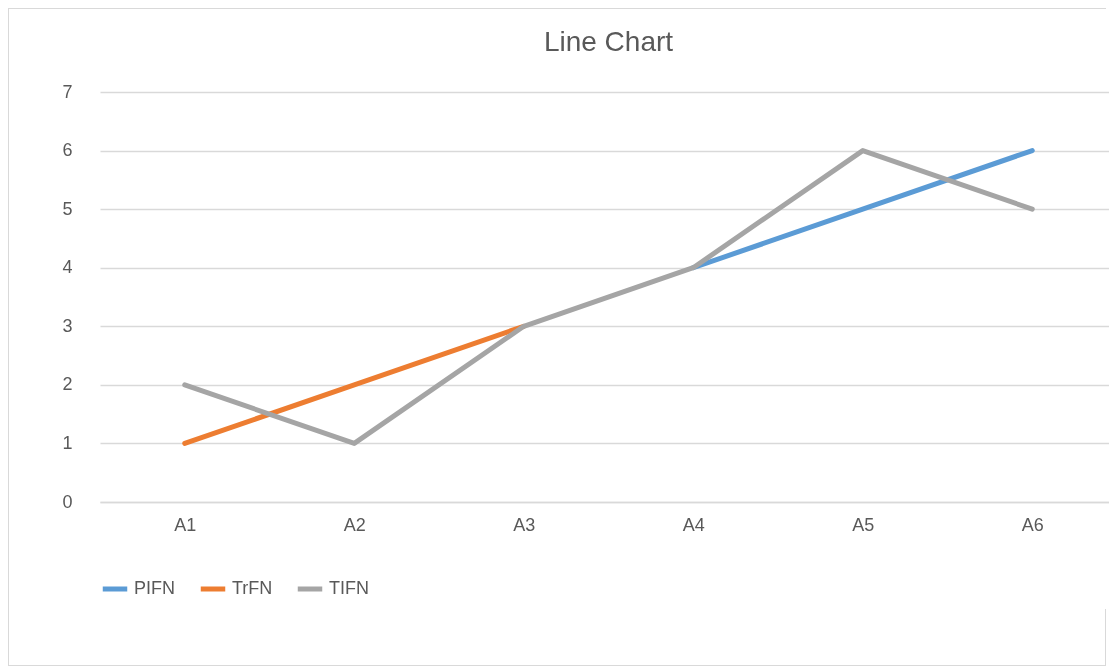  I want to click on x-tick-label: A1, so click(185, 524).